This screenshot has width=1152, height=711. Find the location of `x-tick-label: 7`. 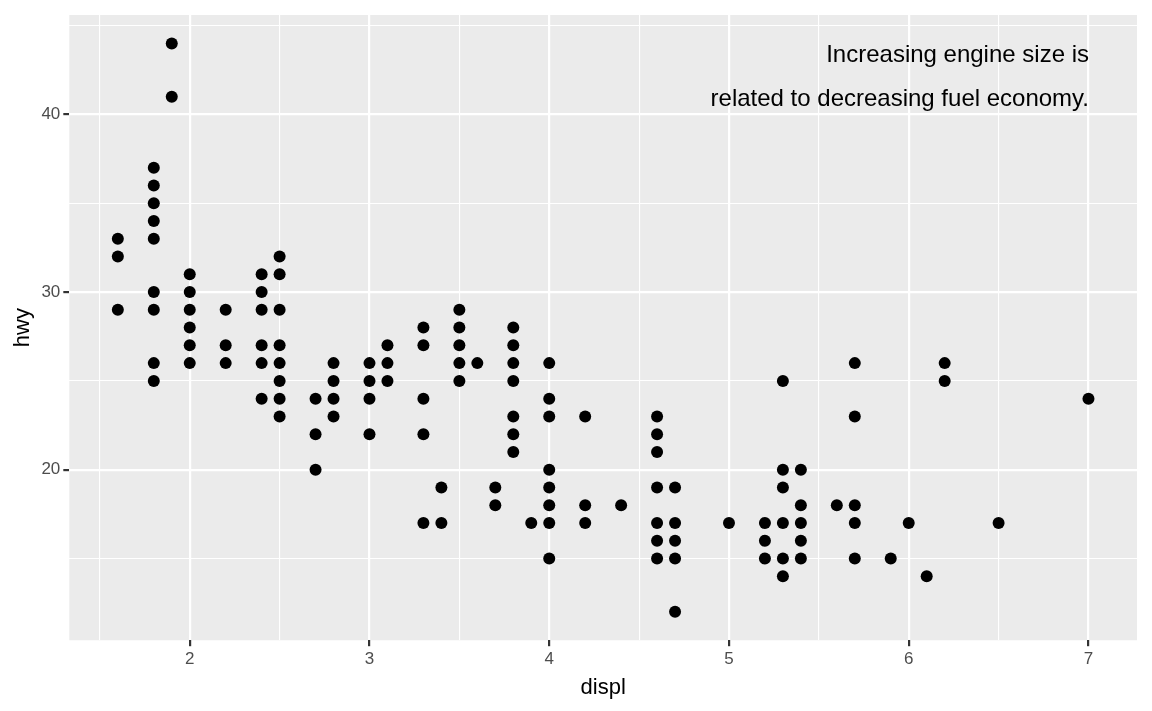

x-tick-label: 7 is located at coordinates (1088, 659).